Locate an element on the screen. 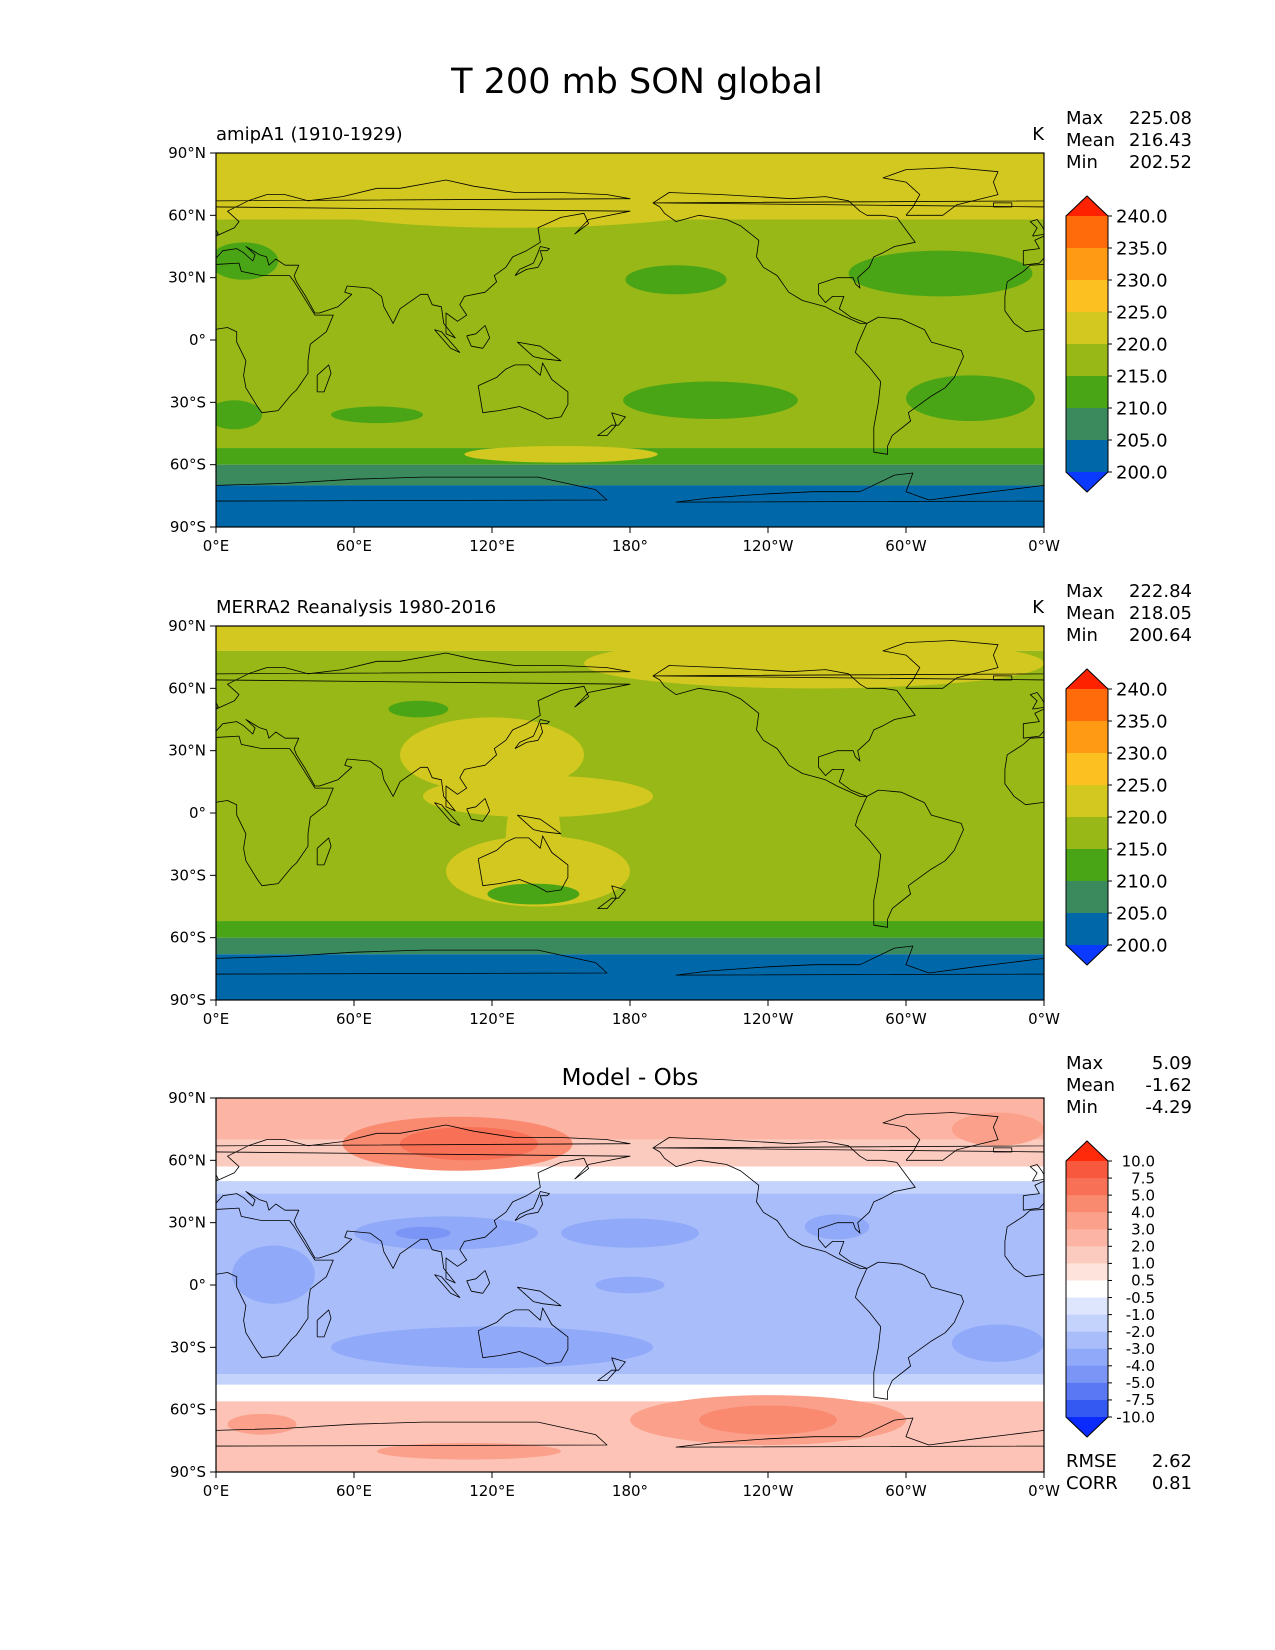  metric-value-corr: 0.81 is located at coordinates (1172, 1483).